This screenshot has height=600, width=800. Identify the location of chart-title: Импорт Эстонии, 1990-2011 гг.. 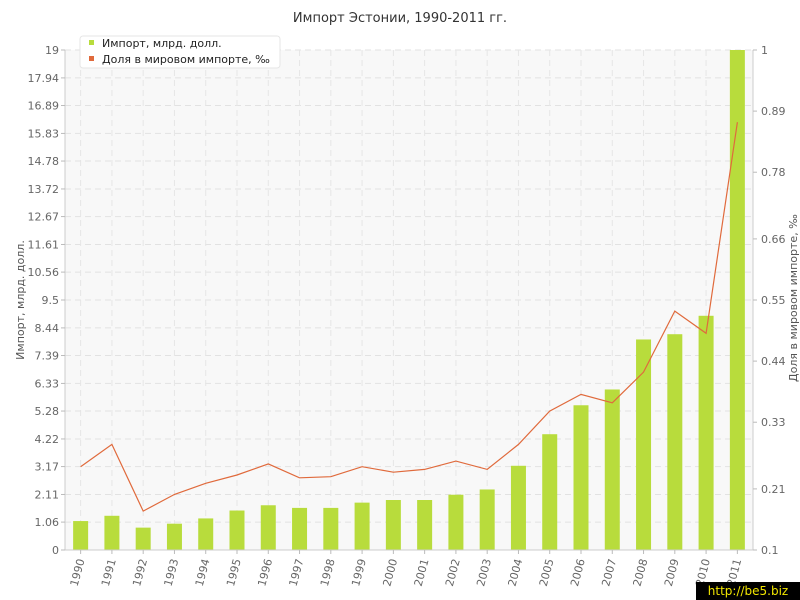
(400, 18).